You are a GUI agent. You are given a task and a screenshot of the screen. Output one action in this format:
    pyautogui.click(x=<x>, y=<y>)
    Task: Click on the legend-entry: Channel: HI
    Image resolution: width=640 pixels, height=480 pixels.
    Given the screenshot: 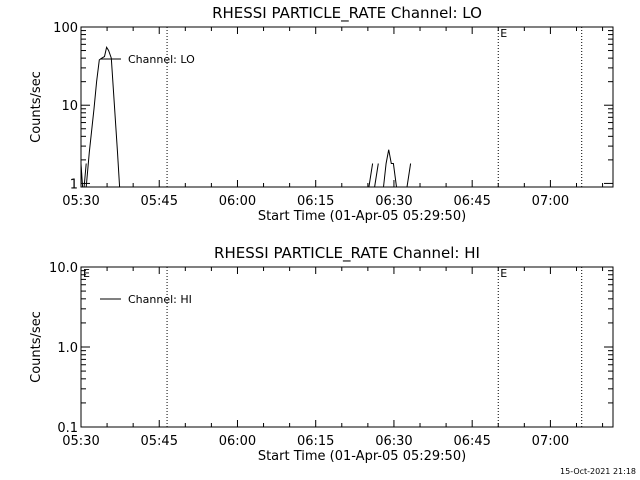 What is the action you would take?
    pyautogui.click(x=160, y=299)
    